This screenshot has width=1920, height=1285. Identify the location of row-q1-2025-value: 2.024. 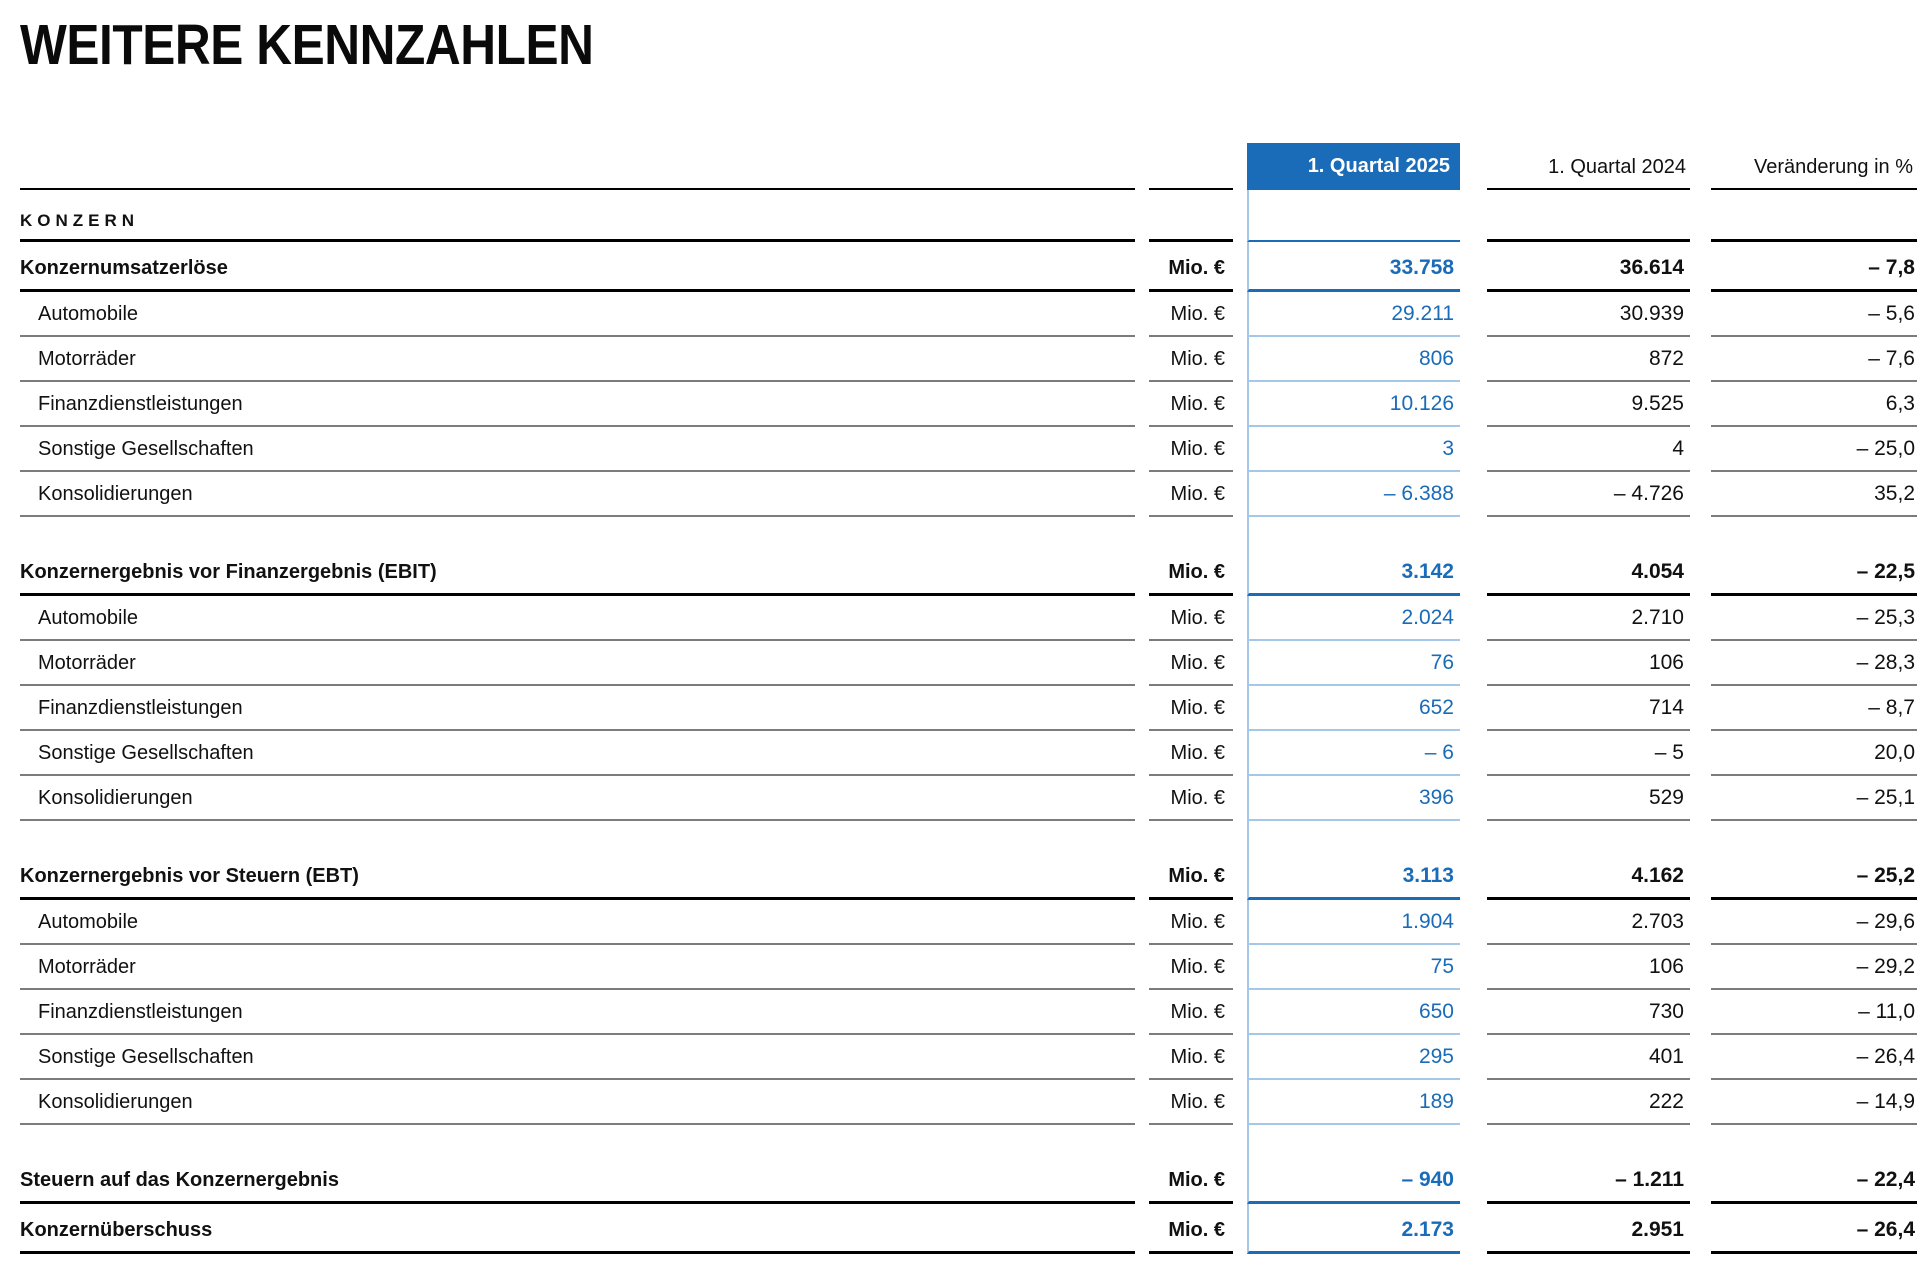
(1353, 618).